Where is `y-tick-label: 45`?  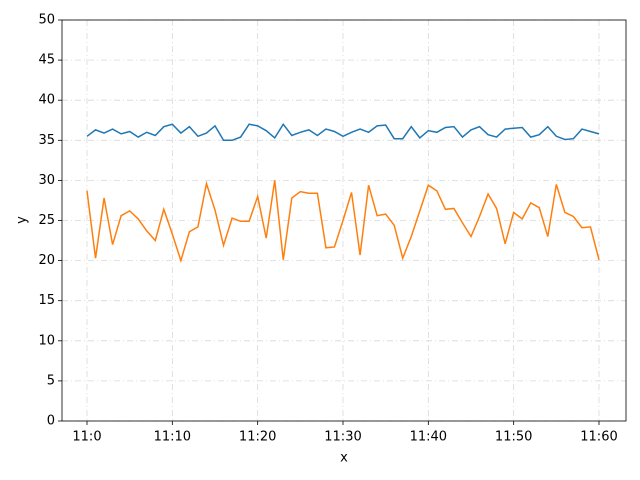
y-tick-label: 45 is located at coordinates (46, 60).